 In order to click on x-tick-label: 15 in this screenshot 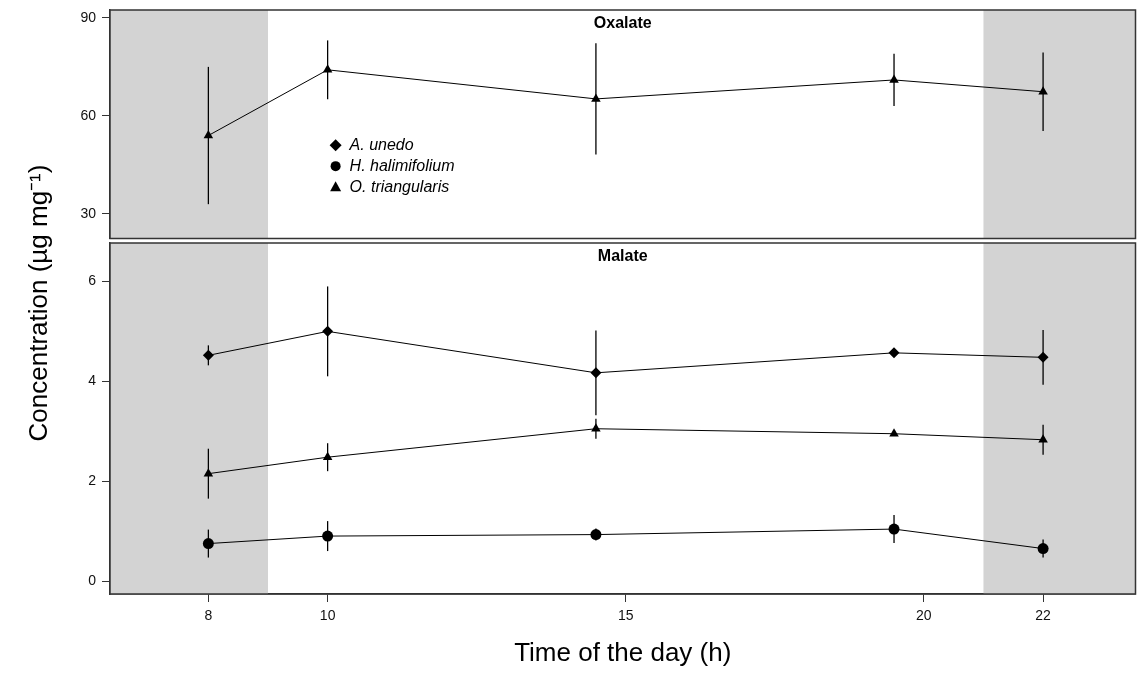, I will do `click(625, 615)`.